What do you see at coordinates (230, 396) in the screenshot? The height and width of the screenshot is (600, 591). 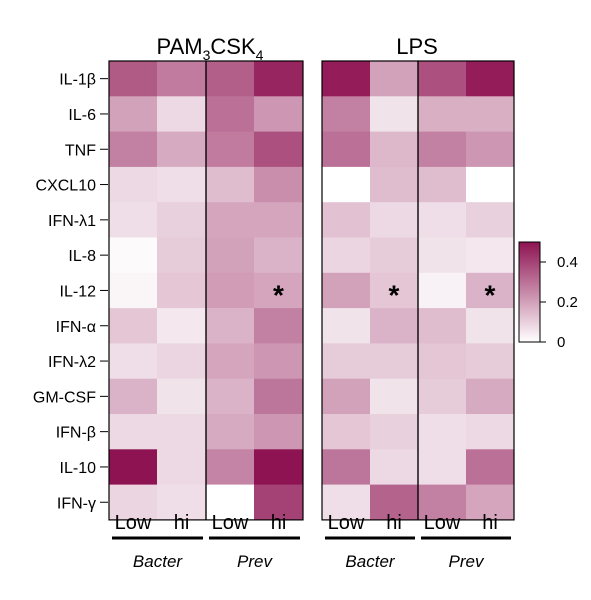 I see `cell-gm-csf-col2` at bounding box center [230, 396].